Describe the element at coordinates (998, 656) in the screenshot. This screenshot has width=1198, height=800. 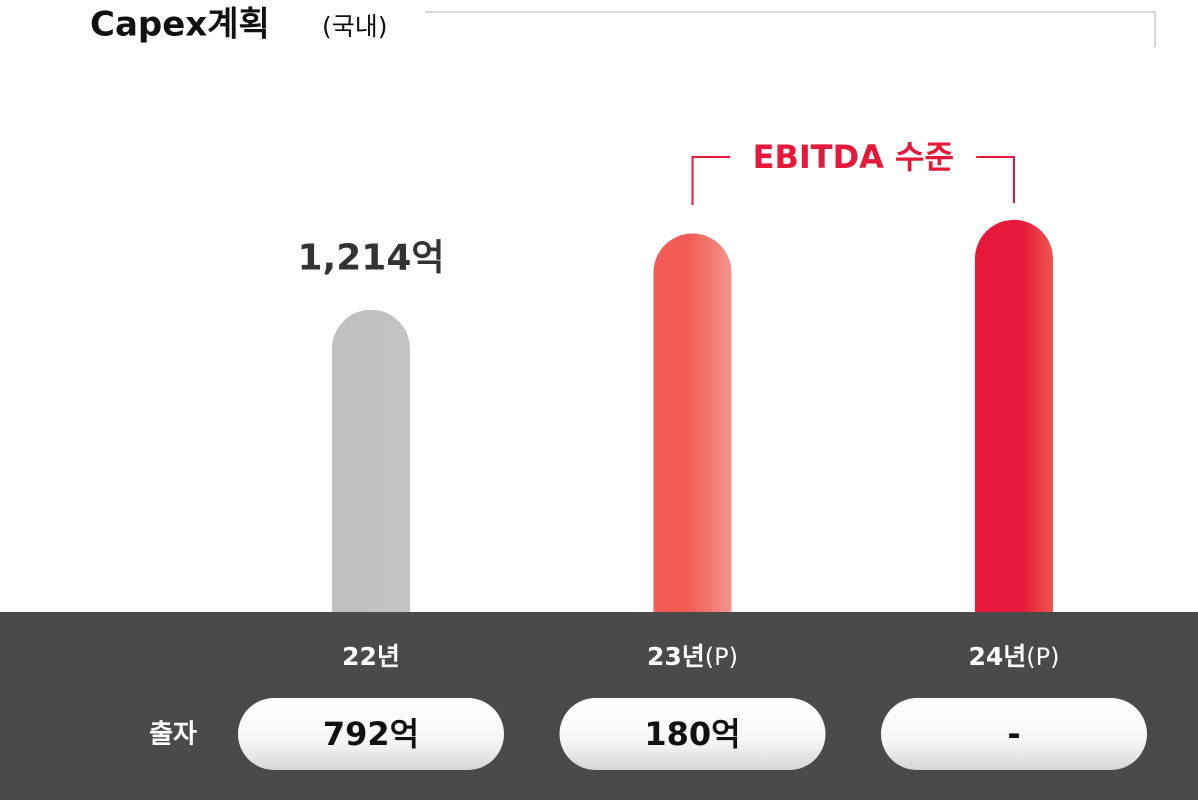
I see `category: 24년` at that location.